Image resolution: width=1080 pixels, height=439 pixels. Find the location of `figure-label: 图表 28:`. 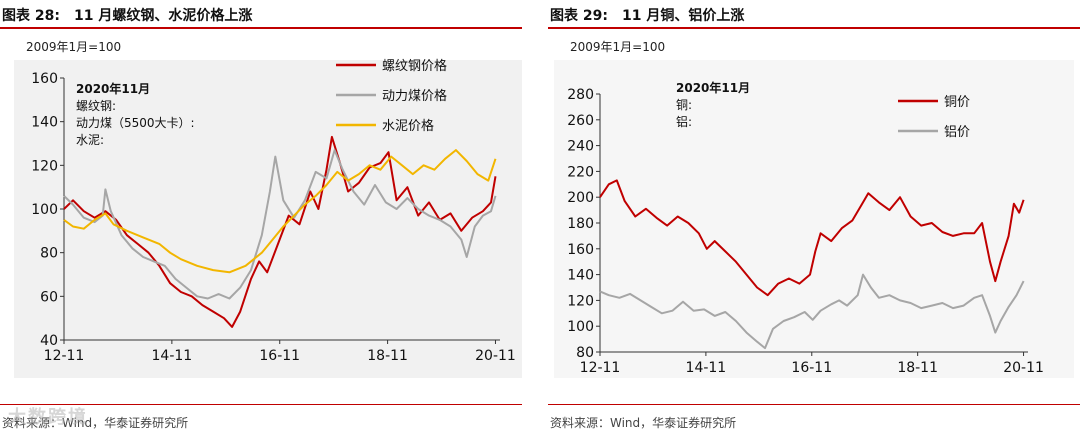

figure-label: 图表 28: is located at coordinates (31, 16).